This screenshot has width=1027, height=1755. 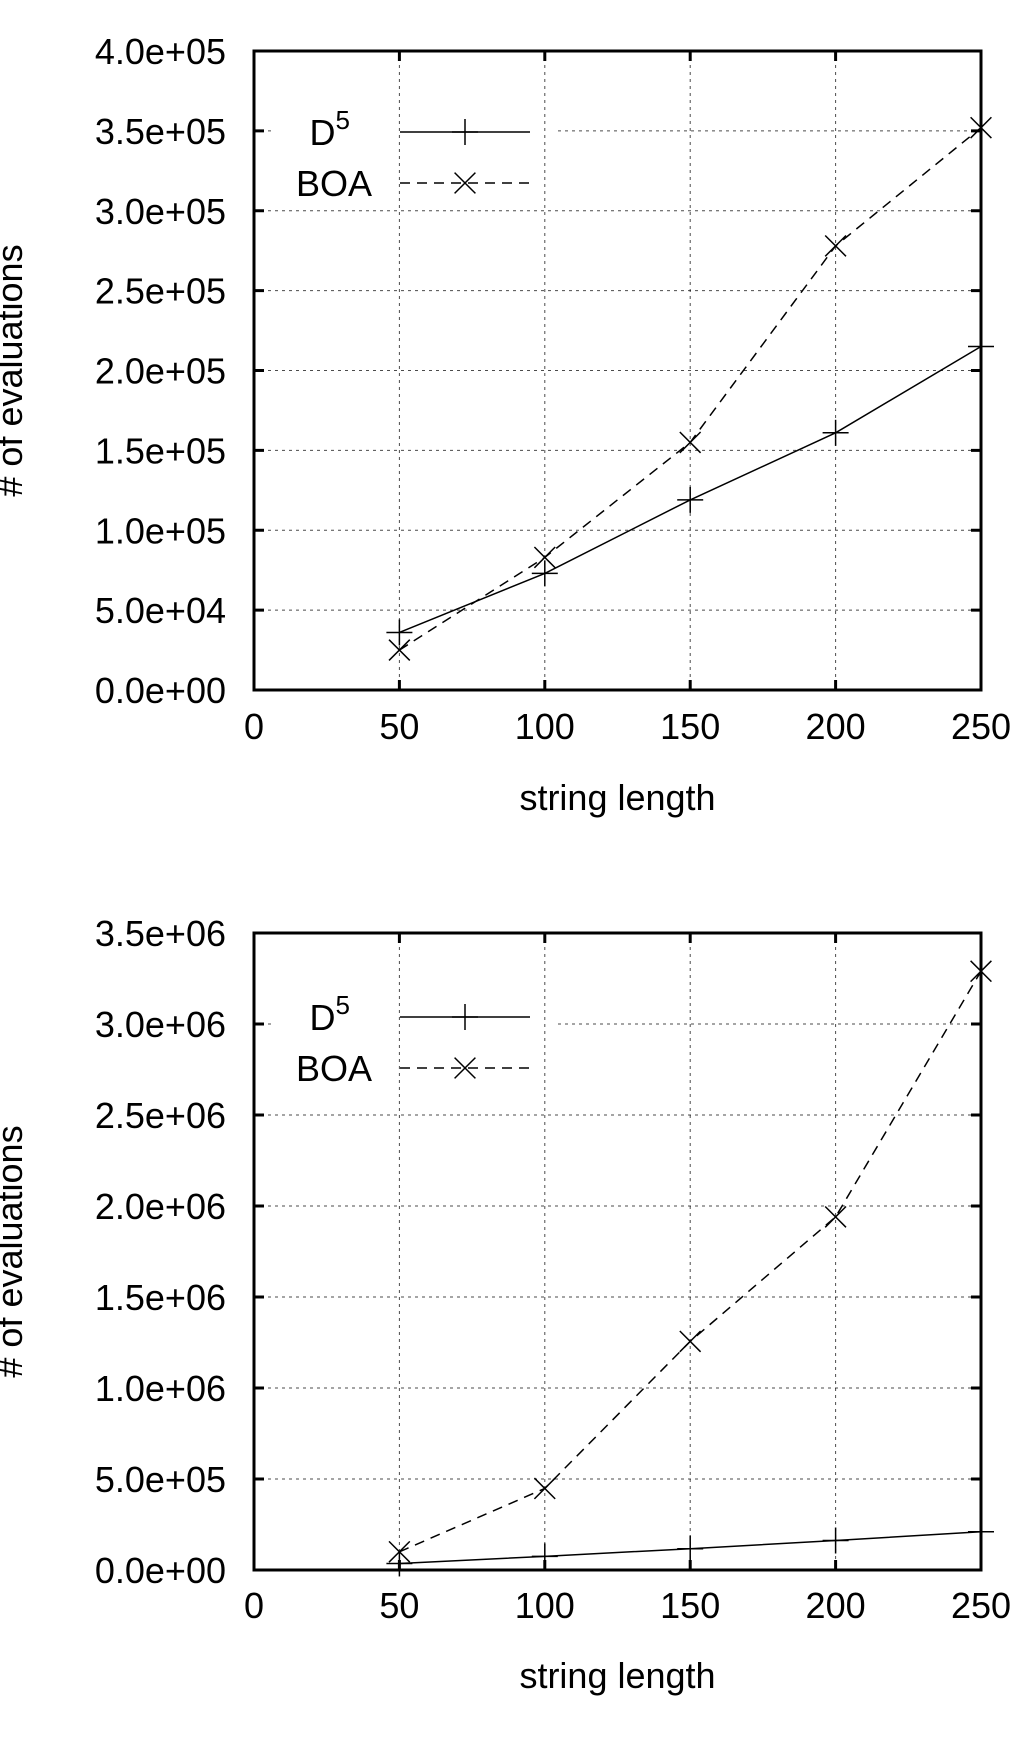 I want to click on y-tick-label: 4.0e+05, so click(x=160, y=51).